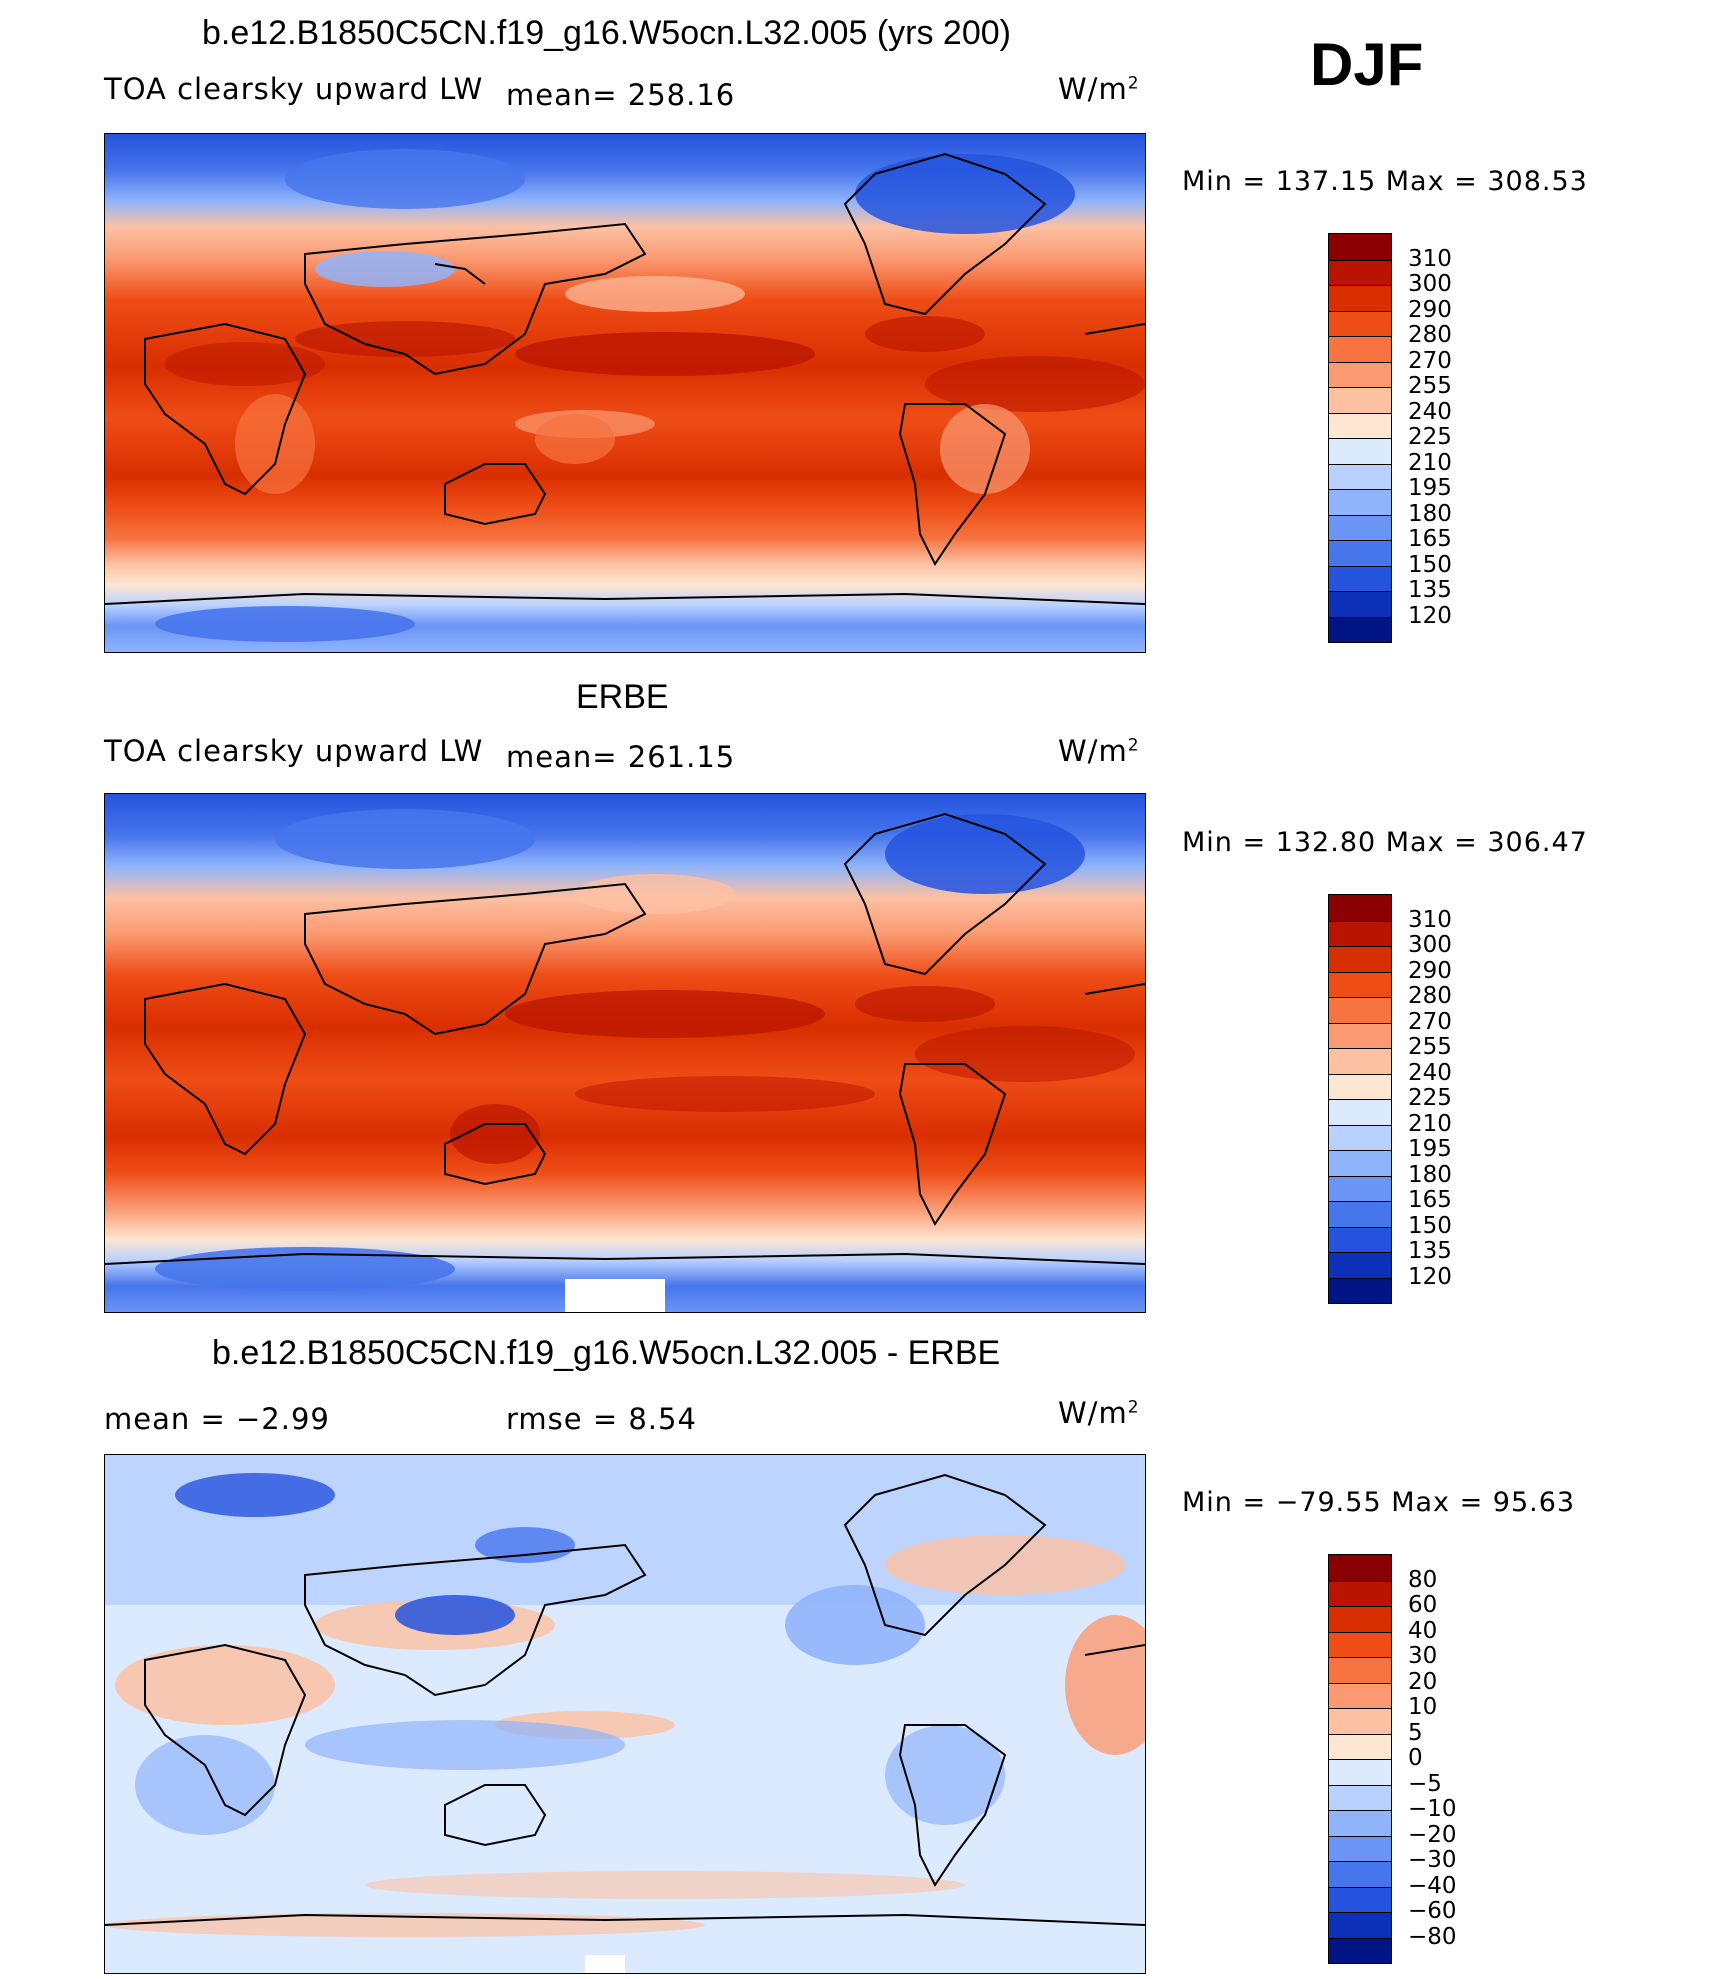  I want to click on colorbar-label: −60, so click(1432, 1911).